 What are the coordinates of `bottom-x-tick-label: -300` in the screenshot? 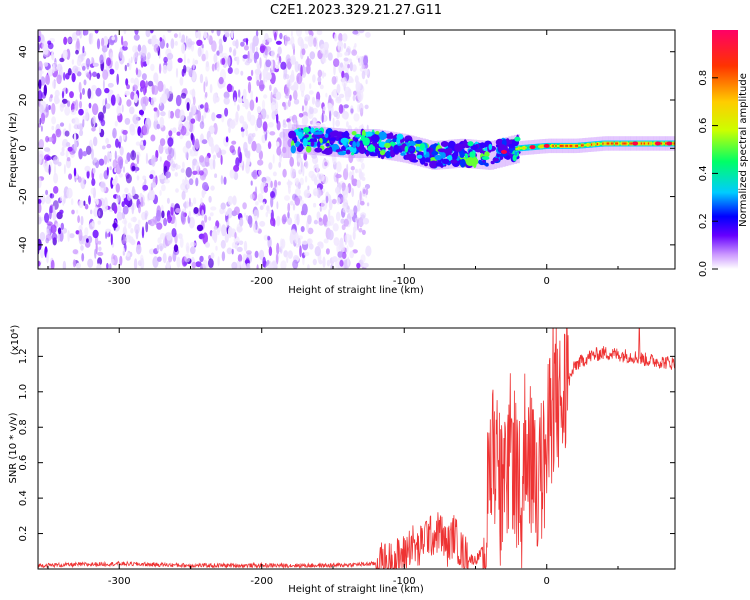 It's located at (119, 581).